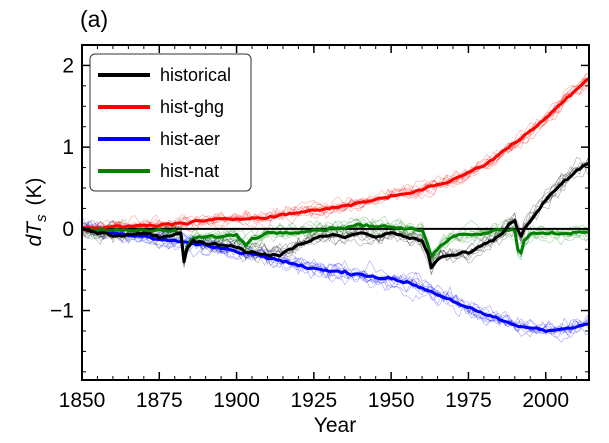  What do you see at coordinates (62, 311) in the screenshot?
I see `y-tick-label: −1` at bounding box center [62, 311].